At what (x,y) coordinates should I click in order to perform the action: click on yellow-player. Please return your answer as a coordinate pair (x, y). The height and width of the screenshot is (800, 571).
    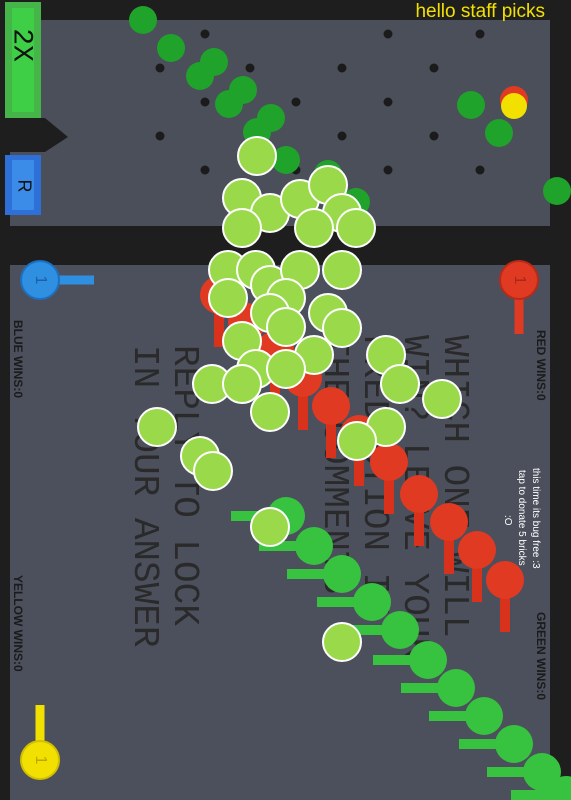
    Looking at the image, I should click on (40, 760).